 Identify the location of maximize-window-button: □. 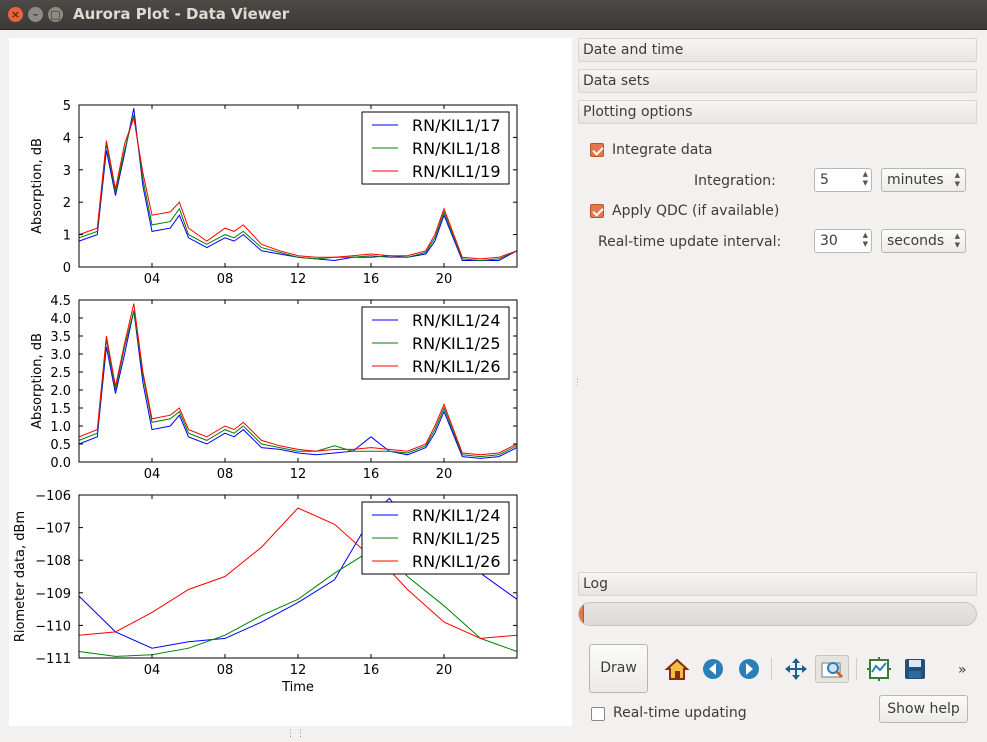
(55, 14).